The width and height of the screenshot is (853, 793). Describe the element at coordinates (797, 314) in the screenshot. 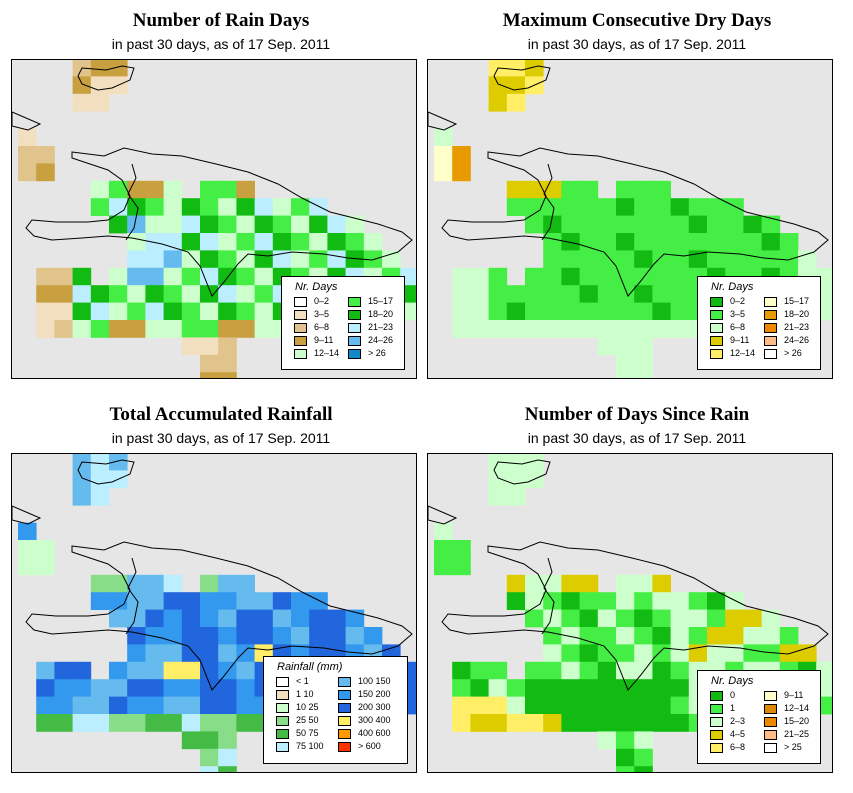

I see `legend-label: 18–20` at that location.